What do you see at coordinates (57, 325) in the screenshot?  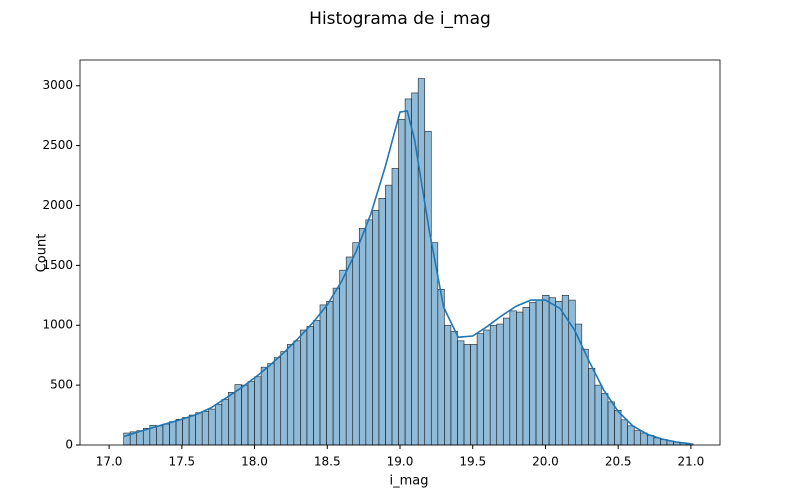 I see `y-tick-label: 1000` at bounding box center [57, 325].